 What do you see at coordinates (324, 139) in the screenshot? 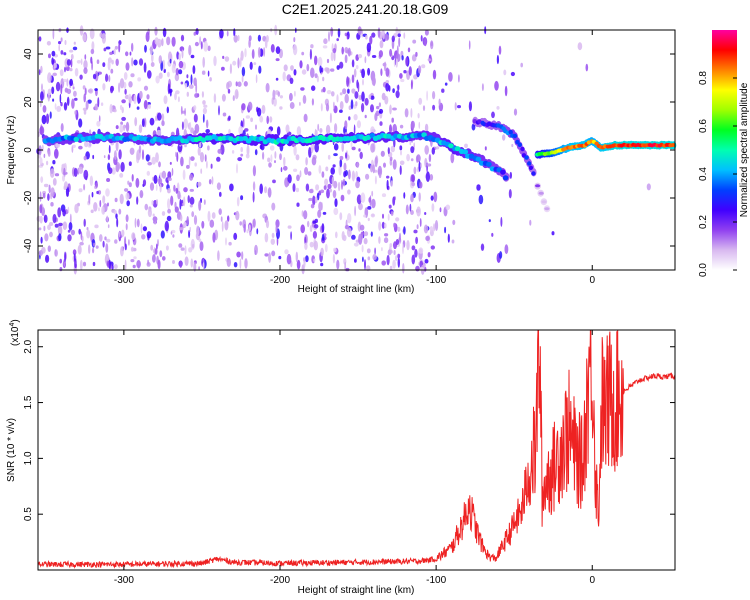
I see `main-trace-mark` at bounding box center [324, 139].